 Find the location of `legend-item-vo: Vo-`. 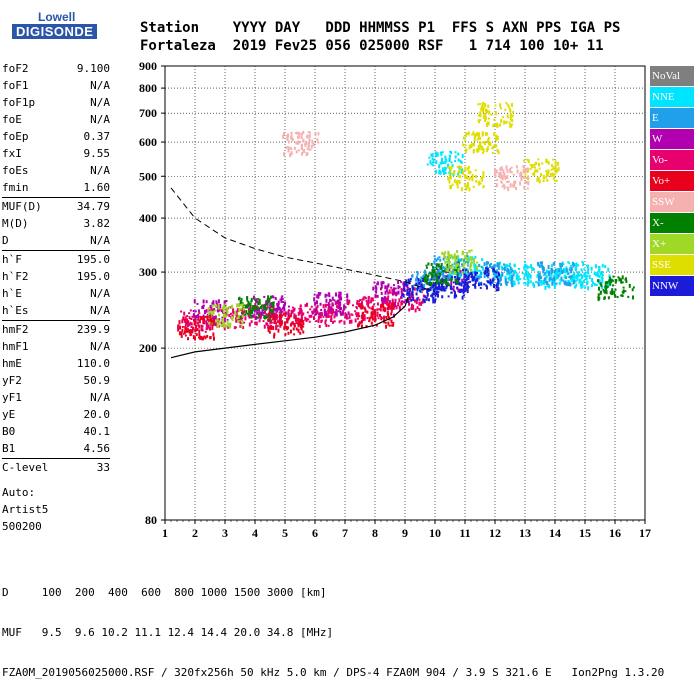

legend-item-vo: Vo- is located at coordinates (672, 160).